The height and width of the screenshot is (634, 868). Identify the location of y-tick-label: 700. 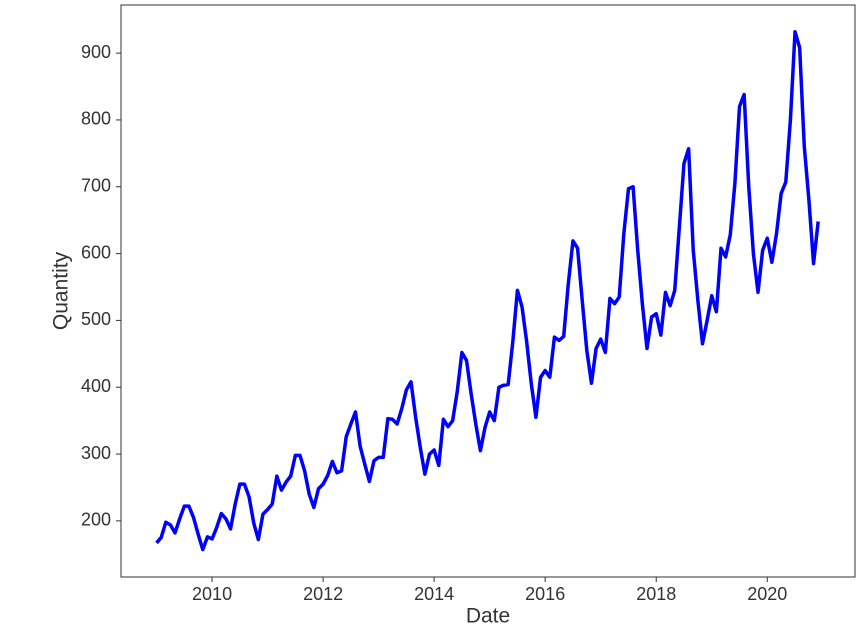
(96, 186).